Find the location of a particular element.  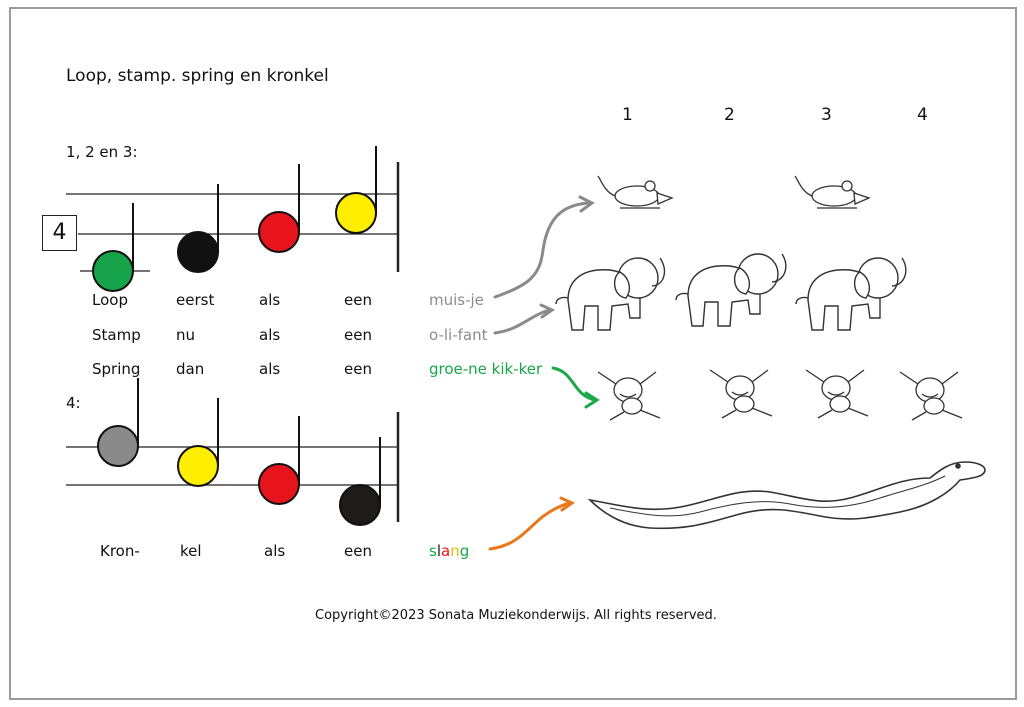

snake-icon is located at coordinates (786, 495).